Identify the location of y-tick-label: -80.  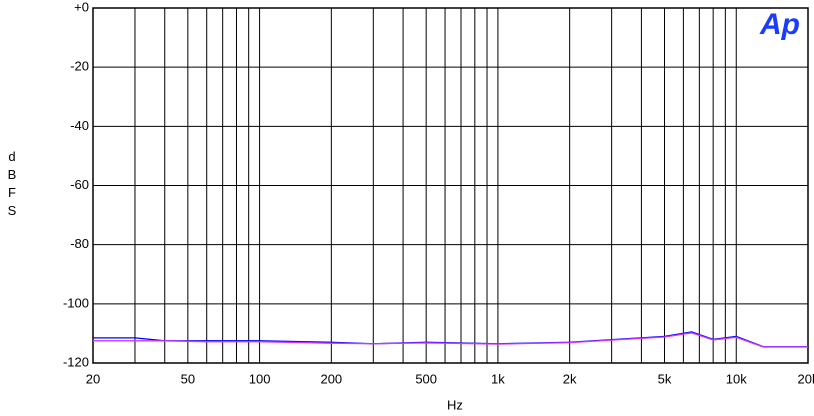
(79, 243).